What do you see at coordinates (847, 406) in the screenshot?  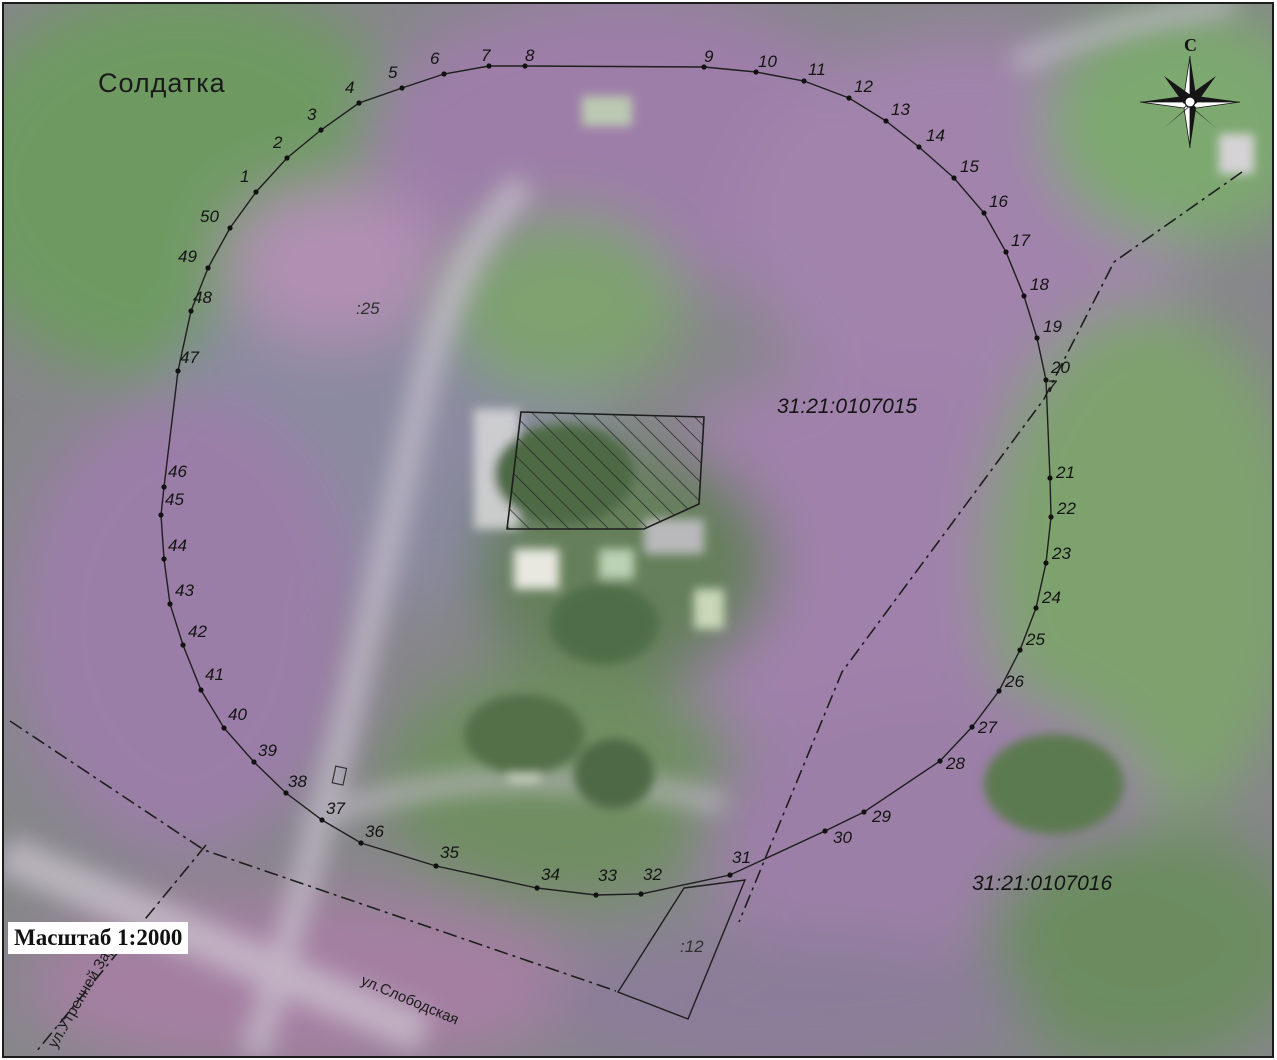 I see `cadastral-quarter-label: 31:21:0107015` at bounding box center [847, 406].